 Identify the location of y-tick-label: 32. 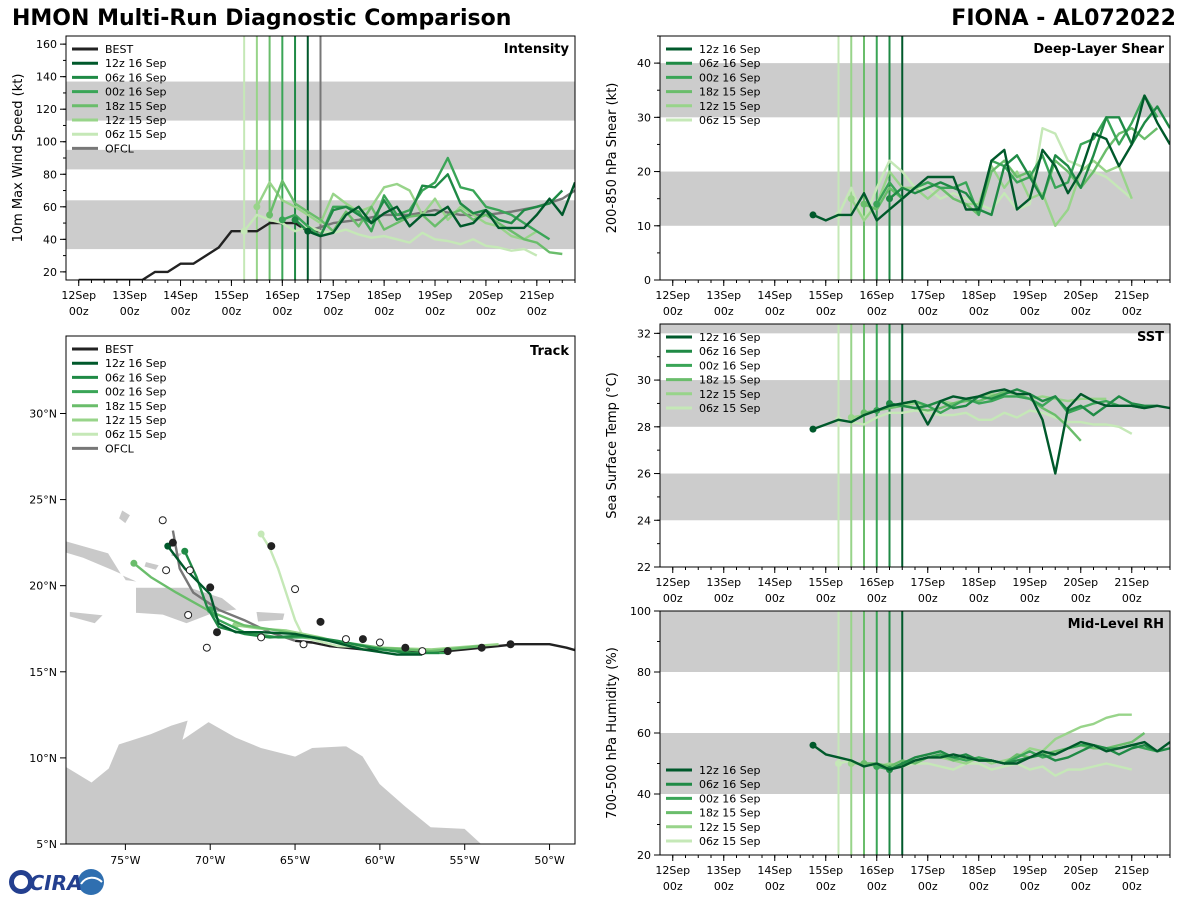
(644, 333).